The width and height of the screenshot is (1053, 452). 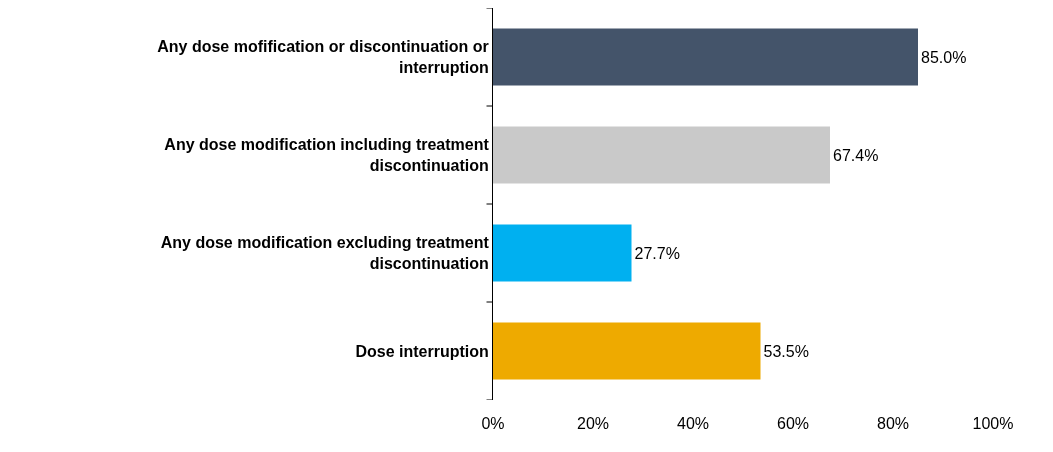 I want to click on y-tick-label: Dose interruption, so click(x=422, y=351).